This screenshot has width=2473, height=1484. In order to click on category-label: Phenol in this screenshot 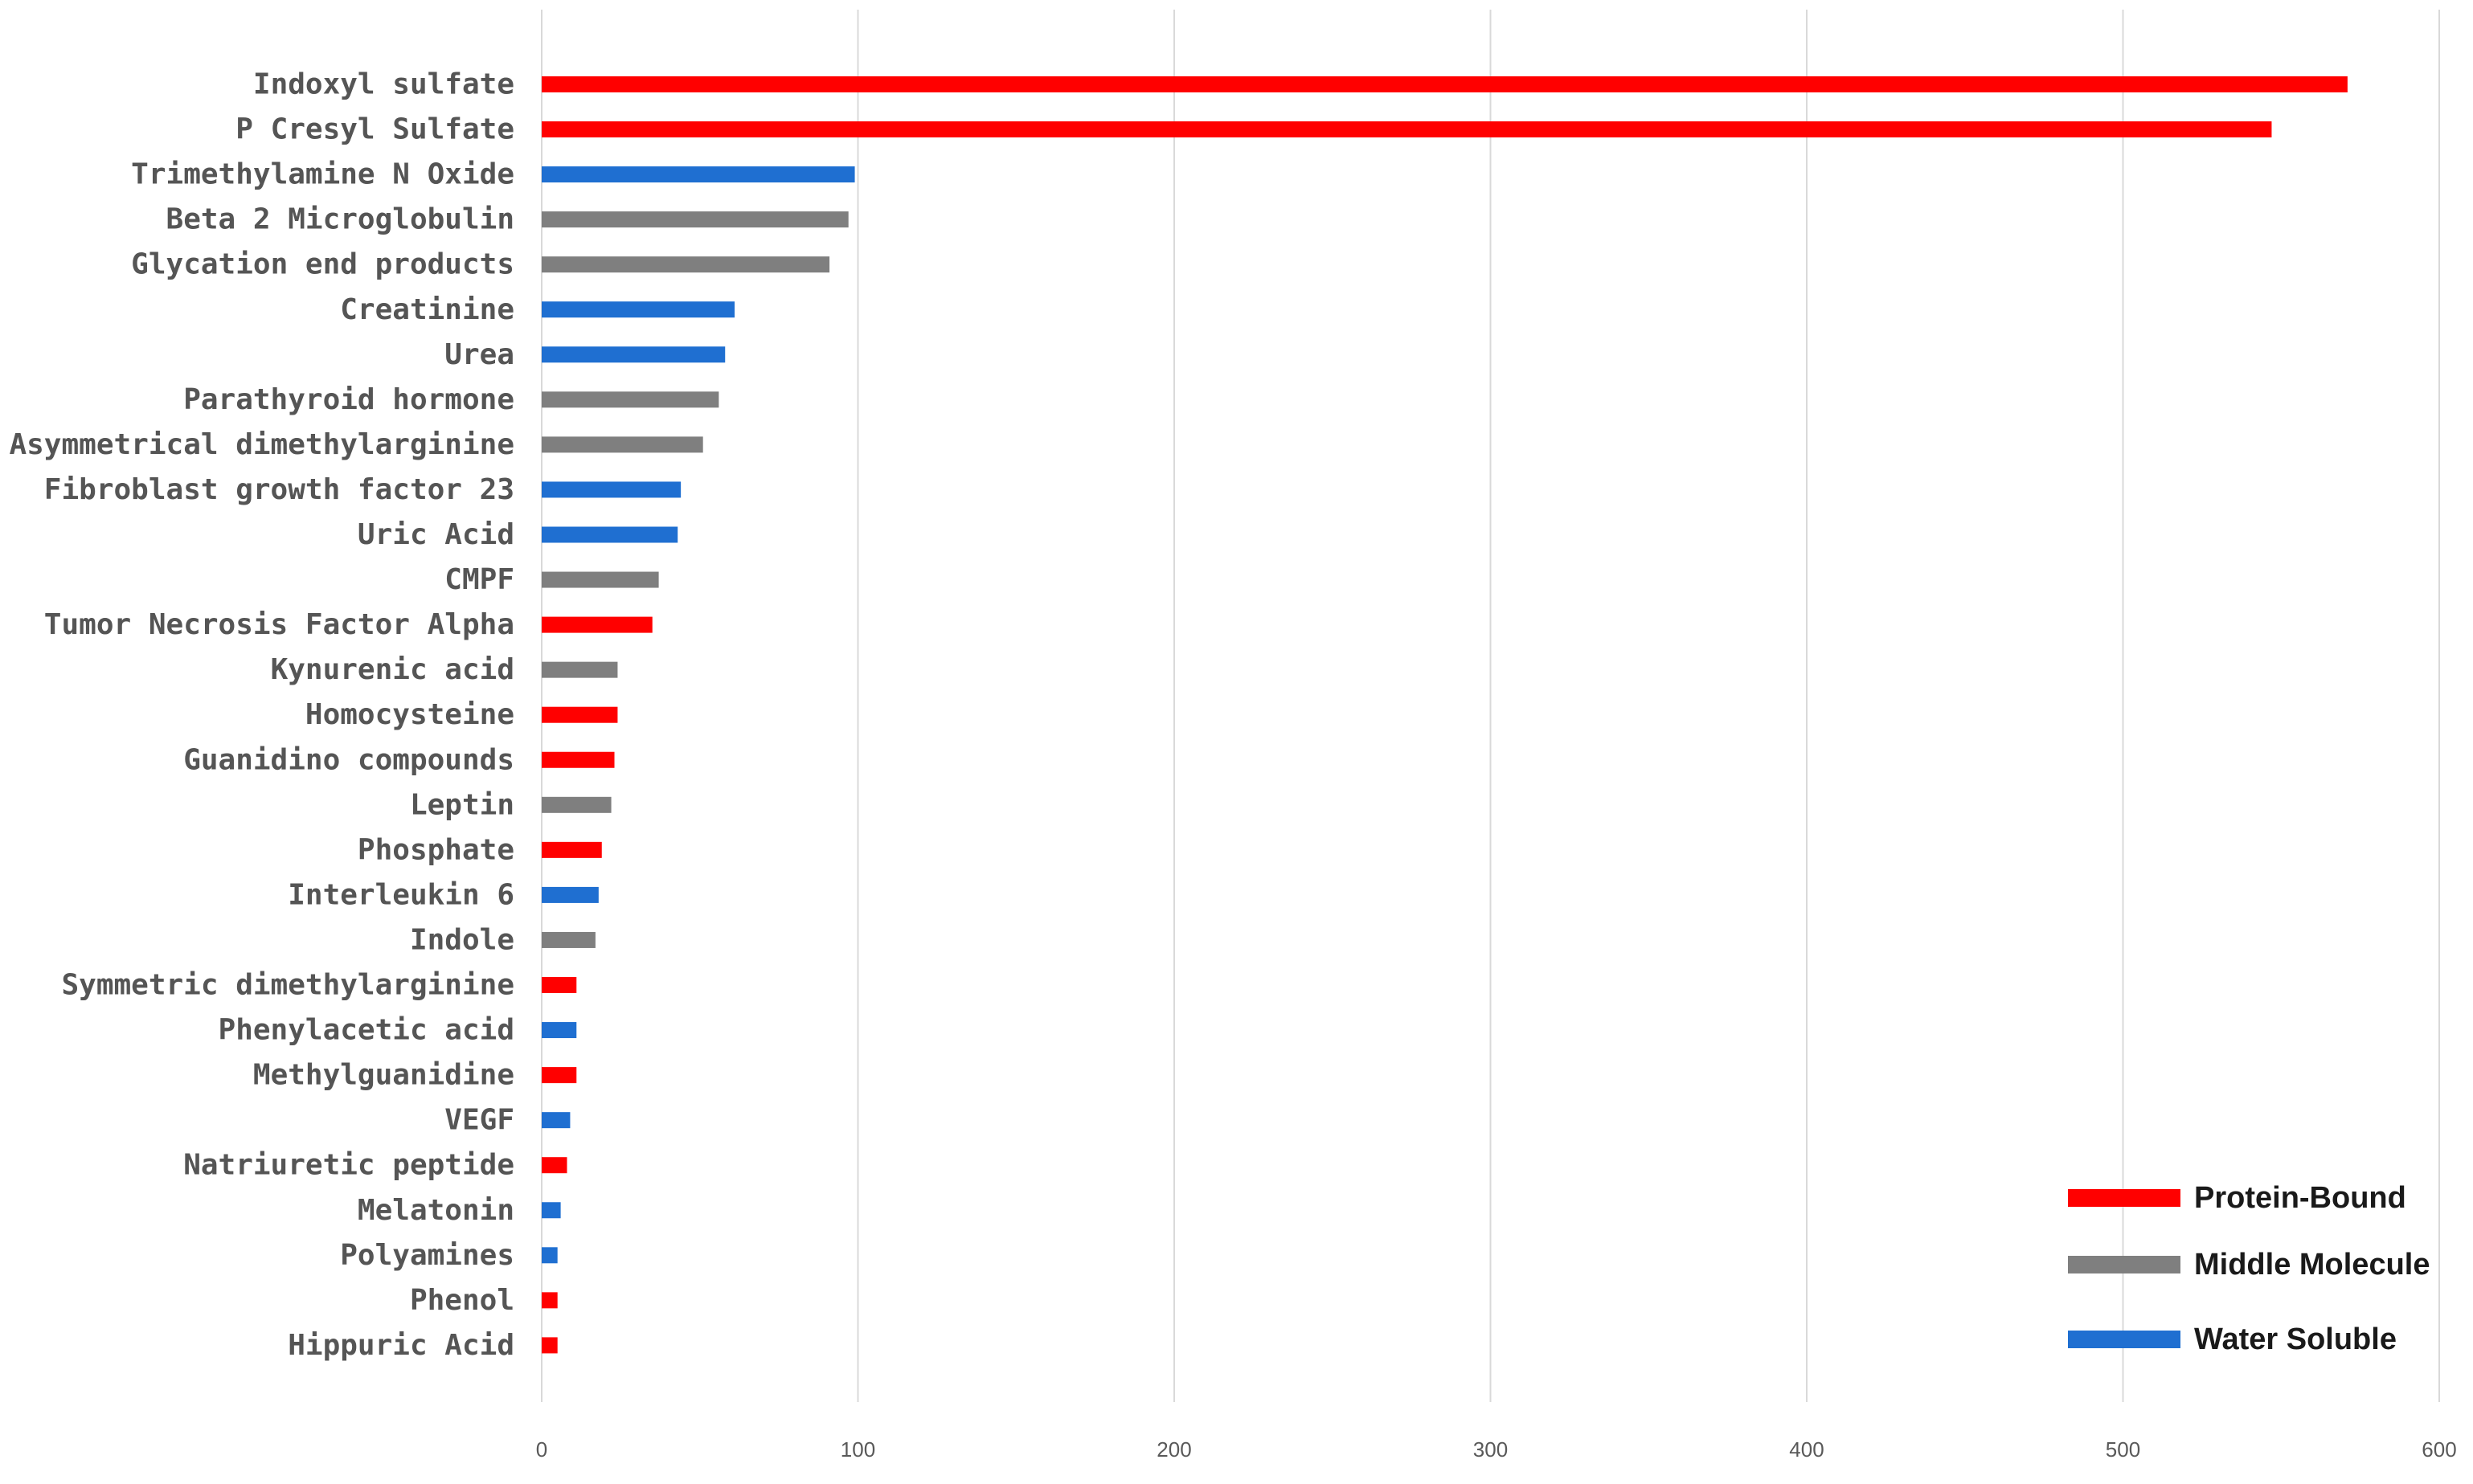, I will do `click(462, 1300)`.